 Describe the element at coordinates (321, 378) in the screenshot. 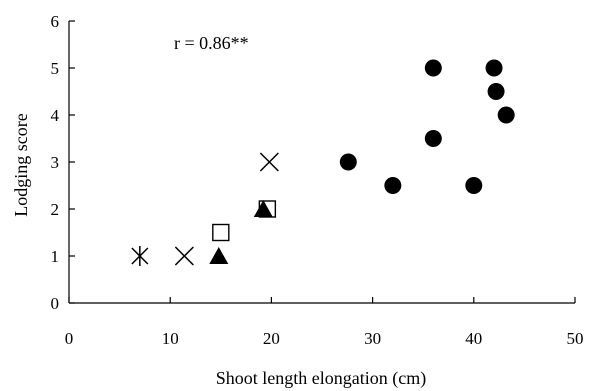

I see `x-axis-title: Shoot length elongation (cm)` at that location.